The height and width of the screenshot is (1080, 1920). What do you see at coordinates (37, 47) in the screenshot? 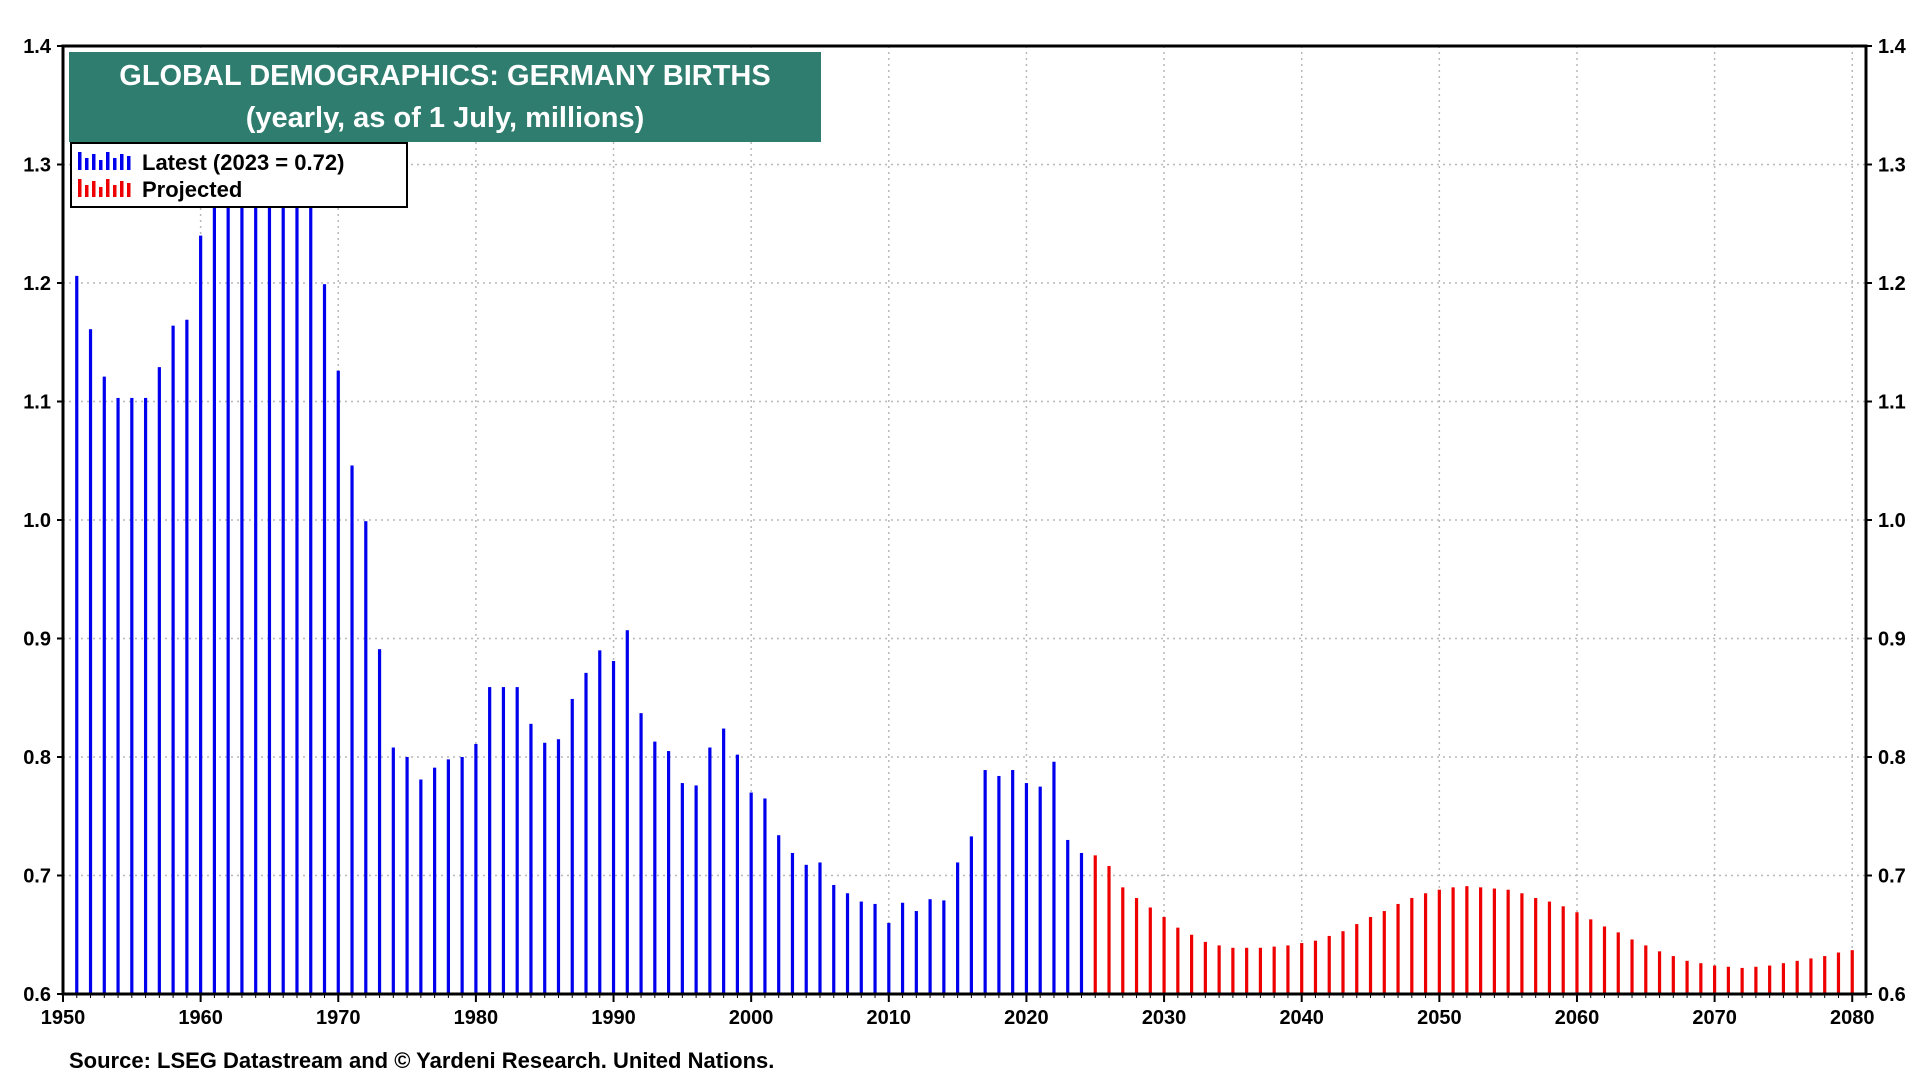
I see `y-tick-label: 1.4` at bounding box center [37, 47].